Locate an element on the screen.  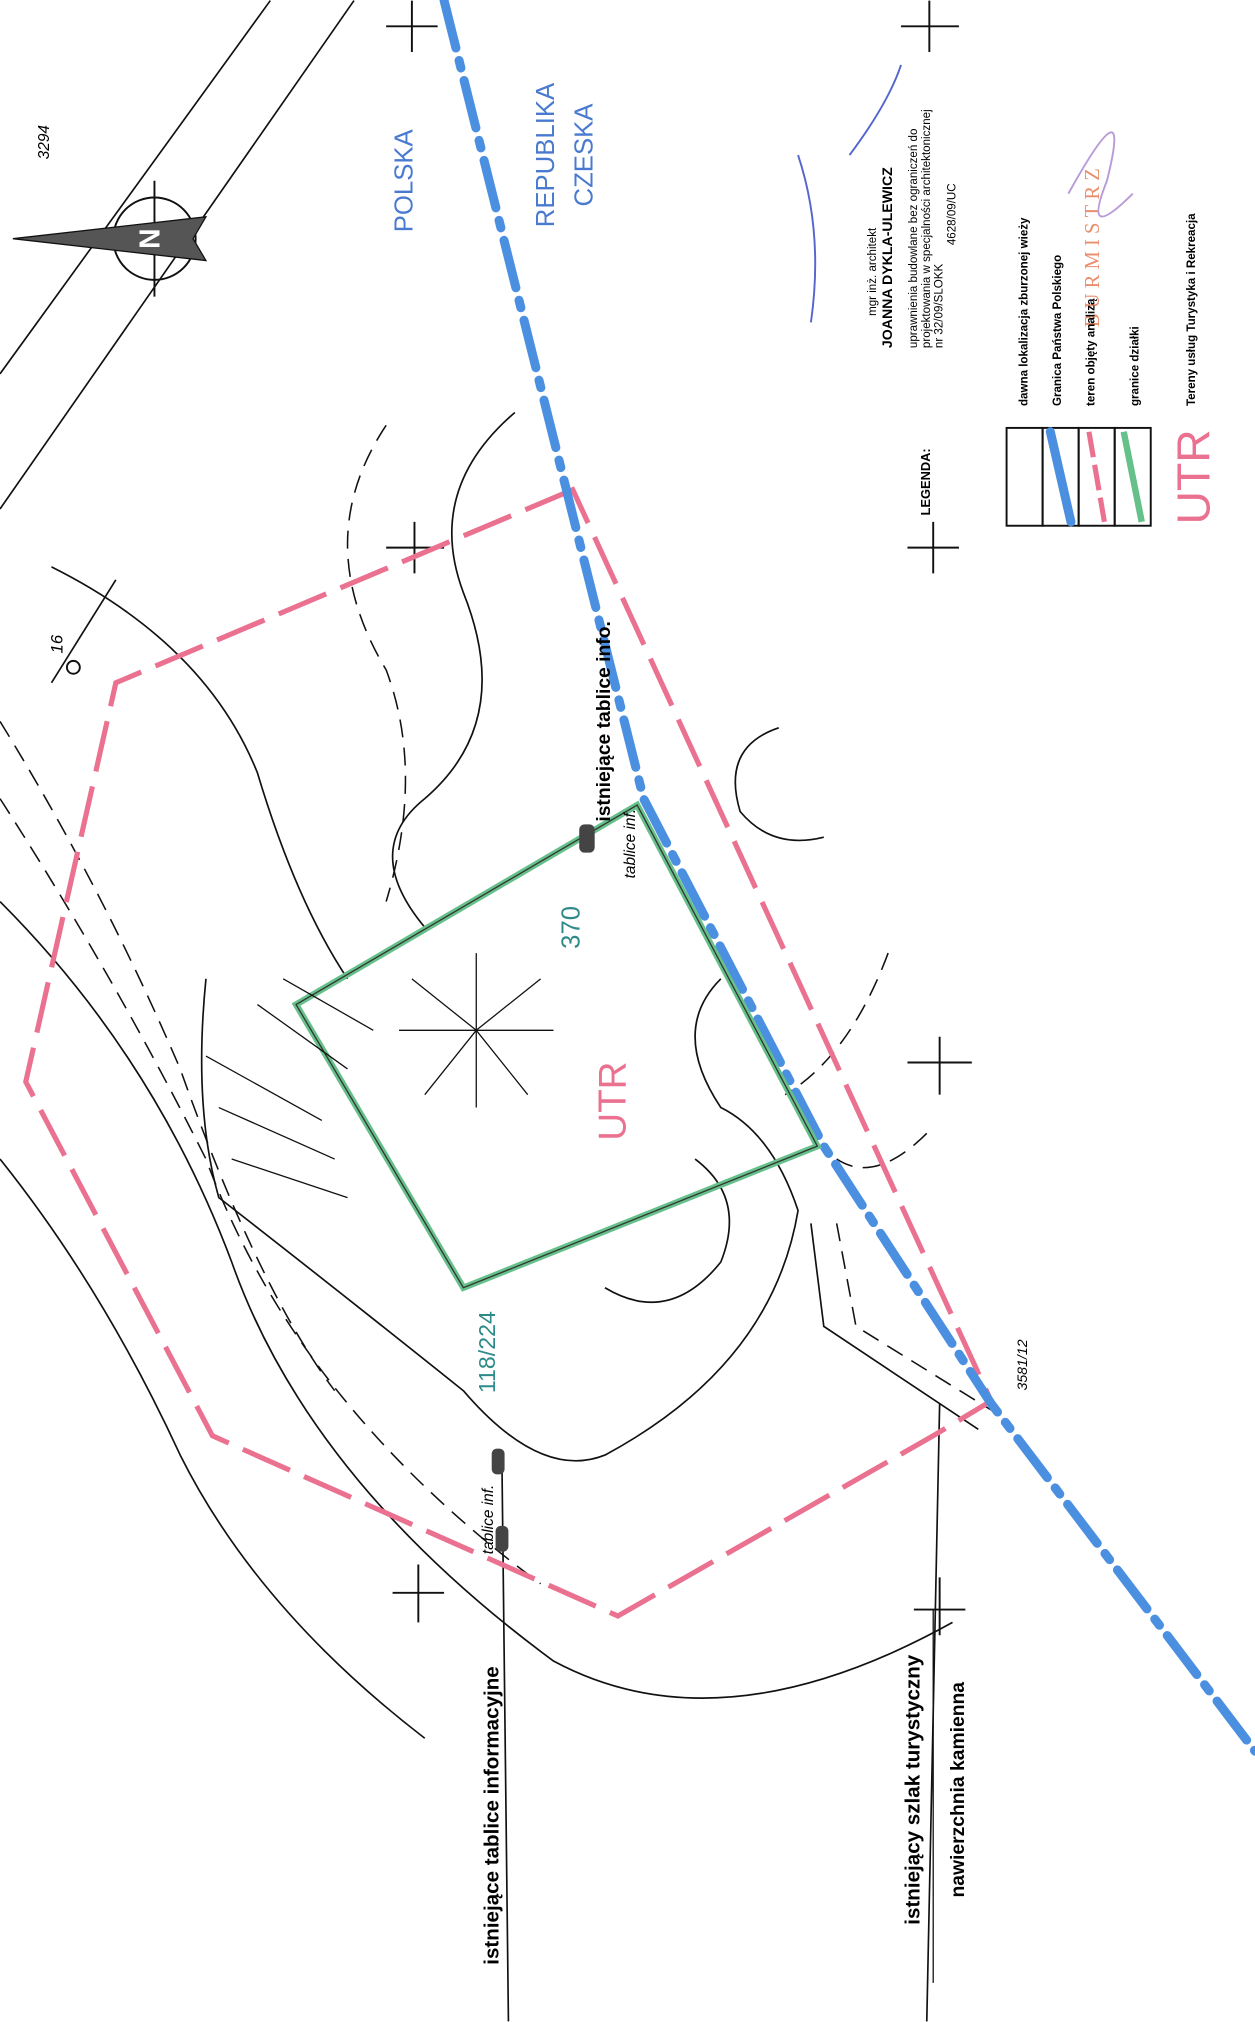
annotation: istniejący szlak turystyczny is located at coordinates (912, 1789).